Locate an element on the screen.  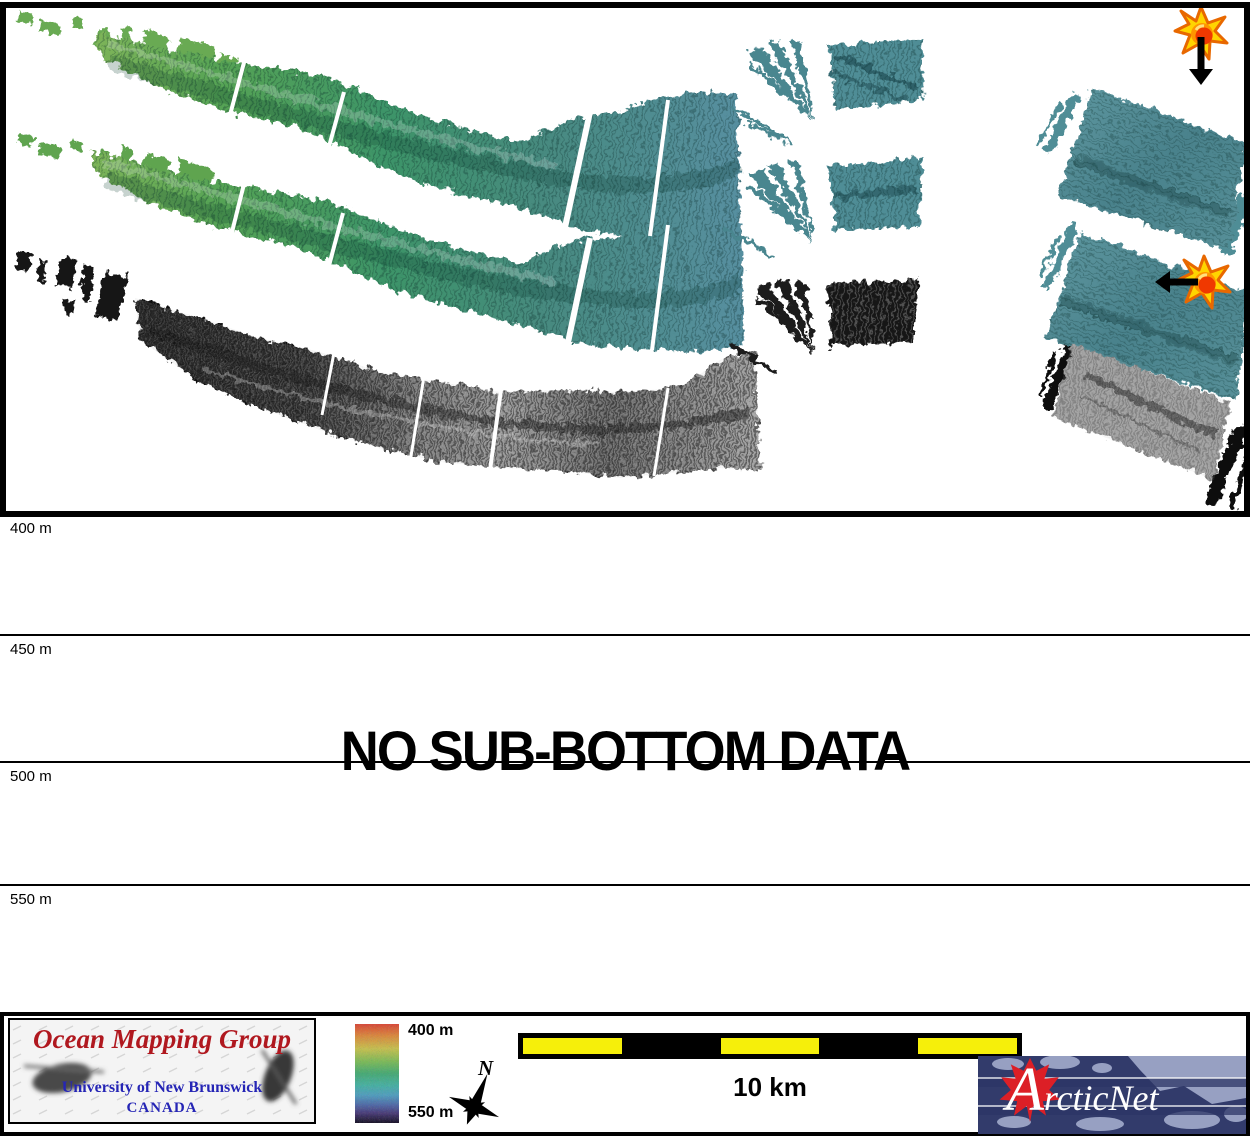
maple-leaf-icon is located at coordinates (1030, 1090).